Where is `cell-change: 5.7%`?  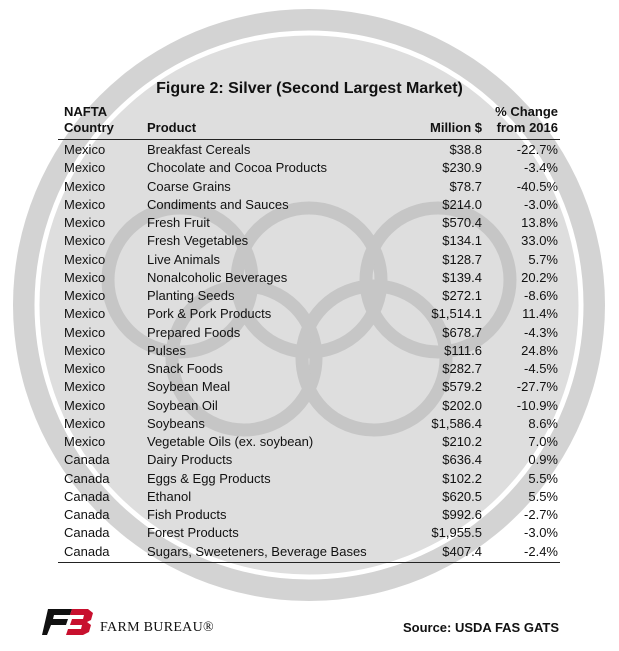 cell-change: 5.7% is located at coordinates (543, 259).